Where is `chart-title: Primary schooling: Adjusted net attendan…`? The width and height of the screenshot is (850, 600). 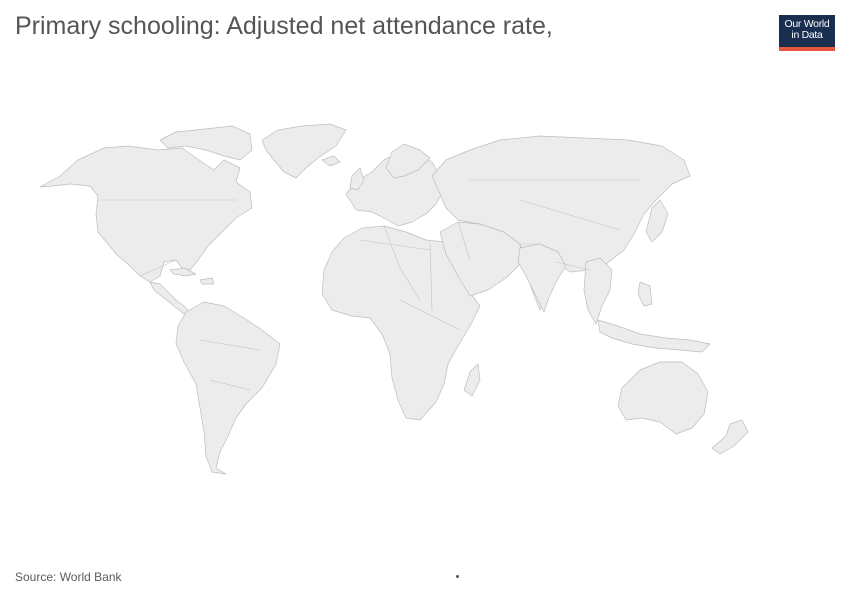
chart-title: Primary schooling: Adjusted net attendan… is located at coordinates (284, 26).